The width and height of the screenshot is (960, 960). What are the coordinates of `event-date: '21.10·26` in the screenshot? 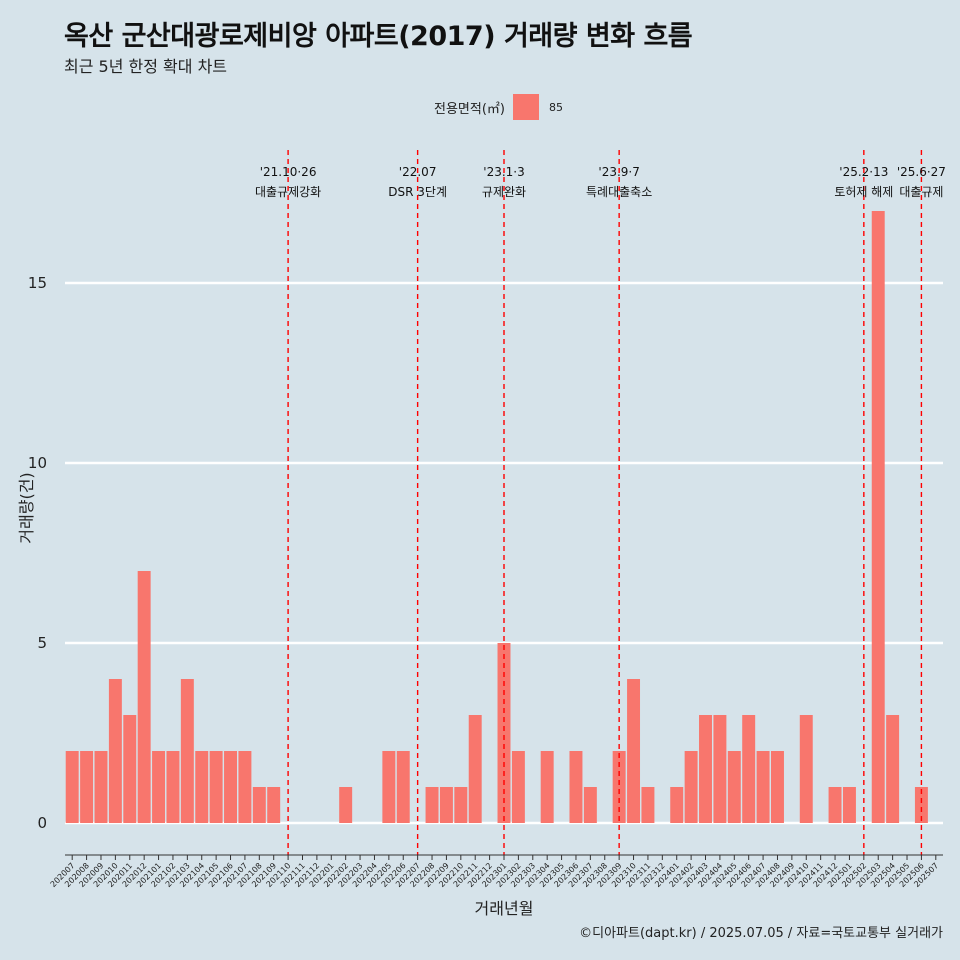 It's located at (288, 172).